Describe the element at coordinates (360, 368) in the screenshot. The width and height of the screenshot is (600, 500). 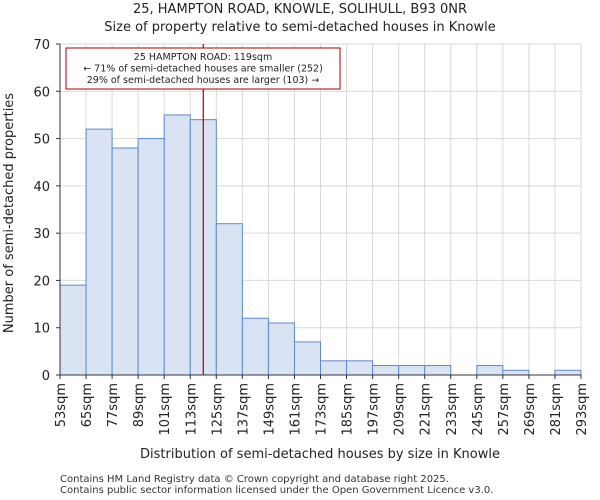
I see `bar-185sqm` at that location.